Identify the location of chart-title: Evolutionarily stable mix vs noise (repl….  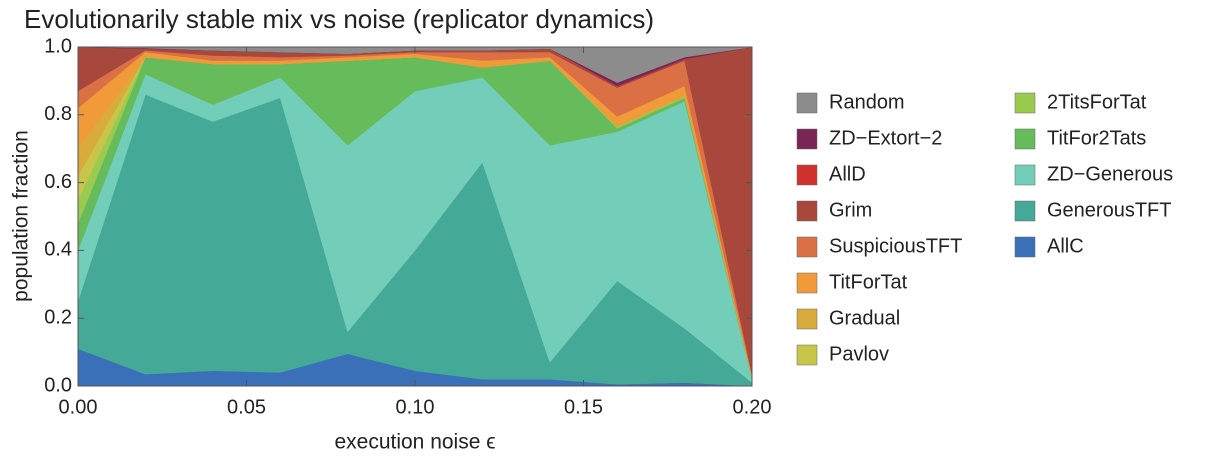
(339, 19).